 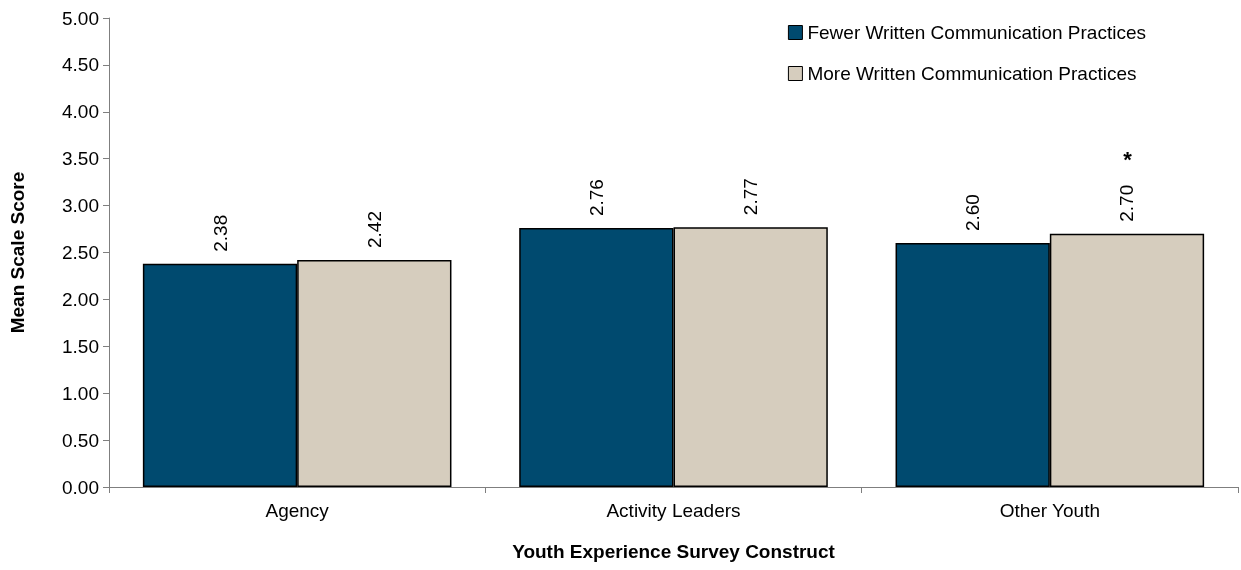 What do you see at coordinates (973, 213) in the screenshot?
I see `data-label: 2.60` at bounding box center [973, 213].